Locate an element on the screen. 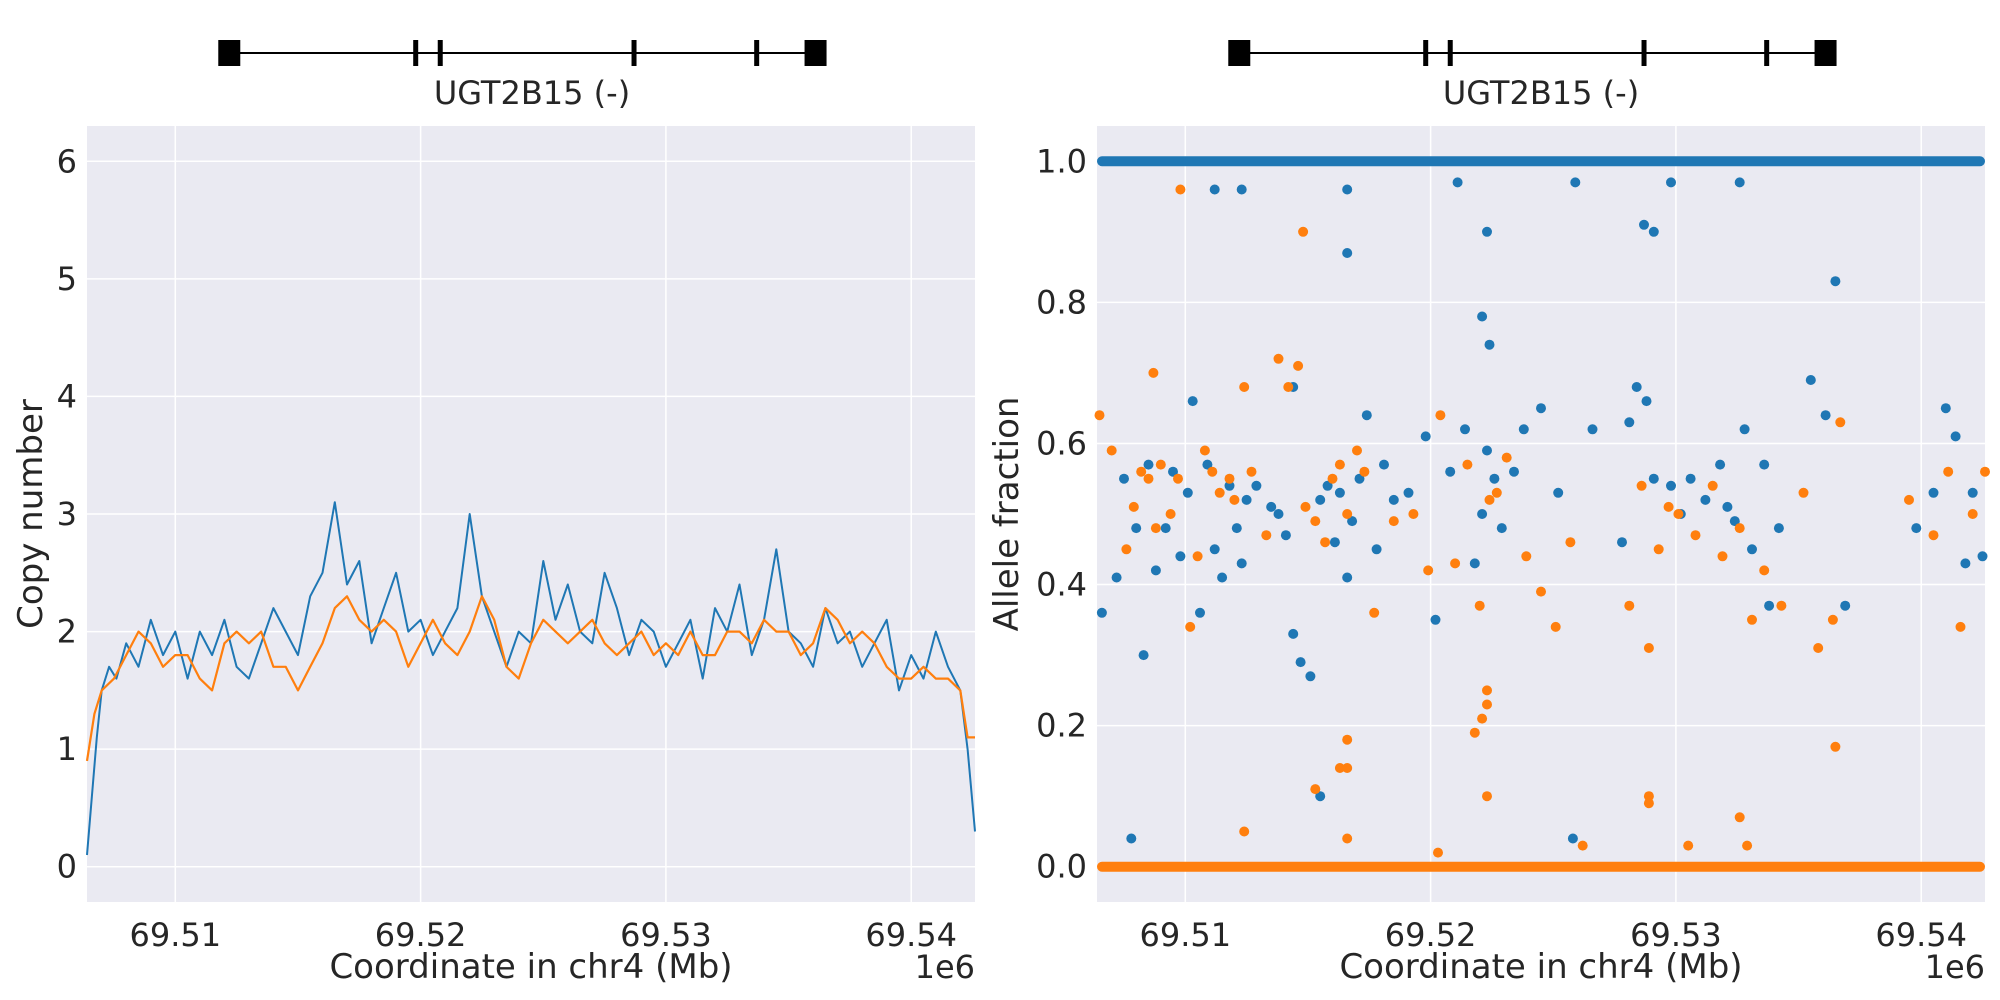 Image resolution: width=2000 pixels, height=1000 pixels. x-tick-label: 69.52 is located at coordinates (421, 935).